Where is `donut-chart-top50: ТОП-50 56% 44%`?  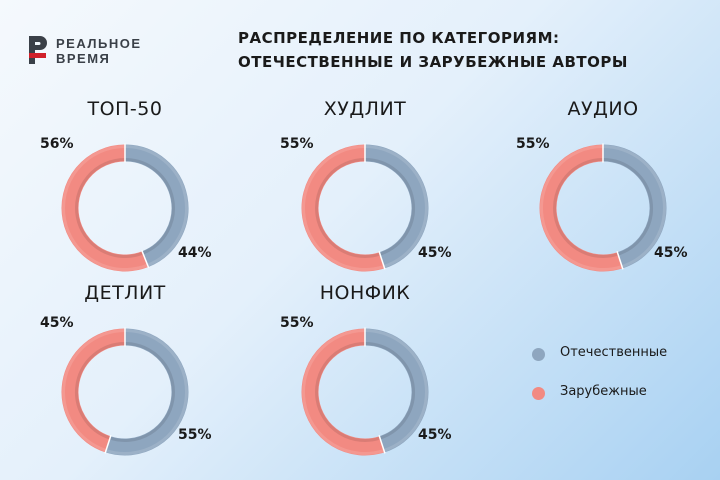 donut-chart-top50: ТОП-50 56% 44% is located at coordinates (125, 193).